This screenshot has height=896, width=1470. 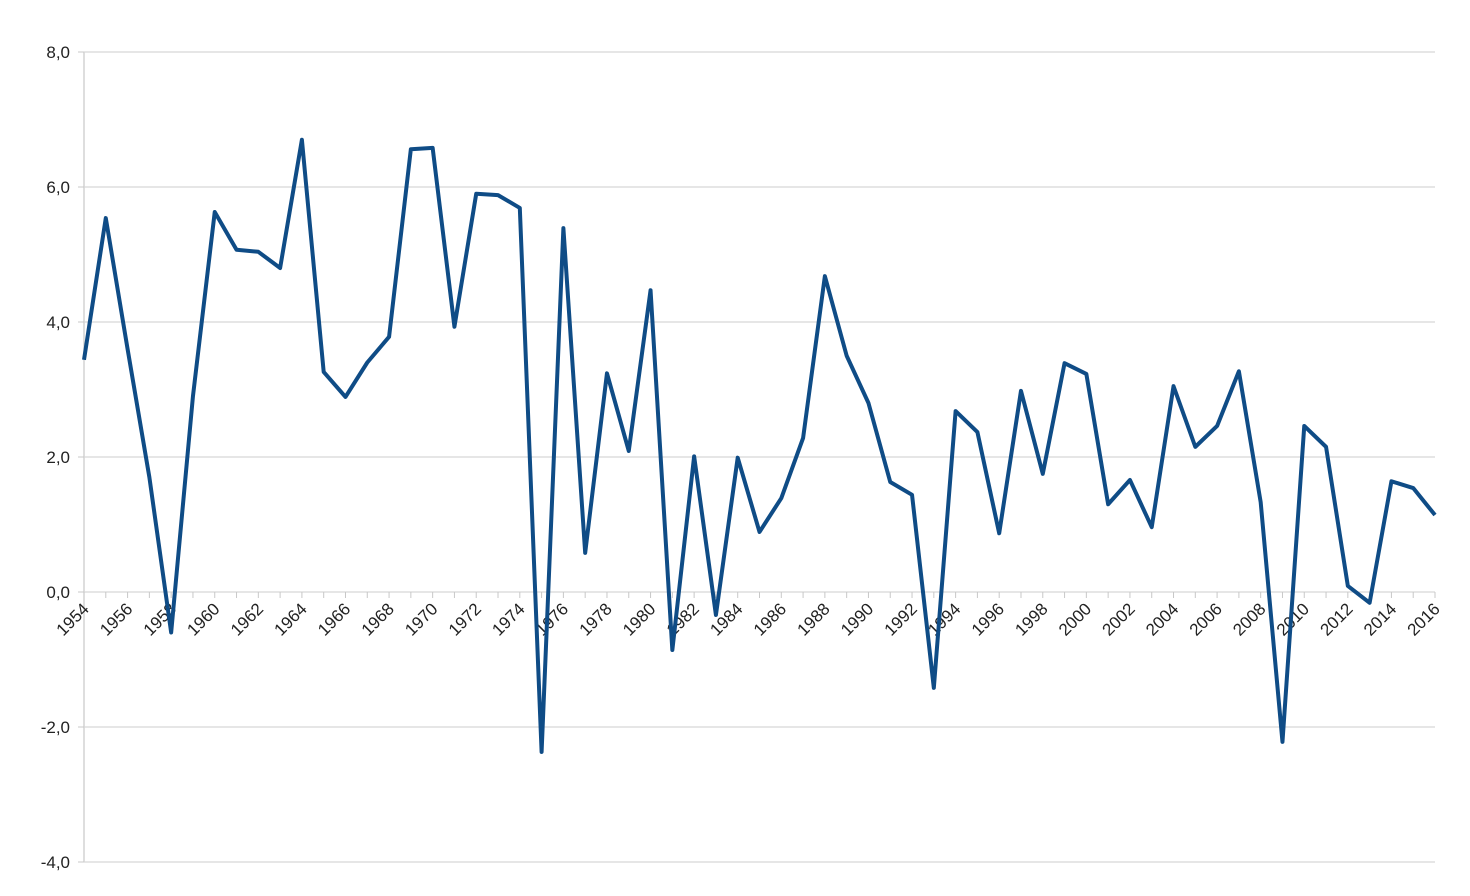 What do you see at coordinates (1075, 619) in the screenshot?
I see `x-tick-label: 2000` at bounding box center [1075, 619].